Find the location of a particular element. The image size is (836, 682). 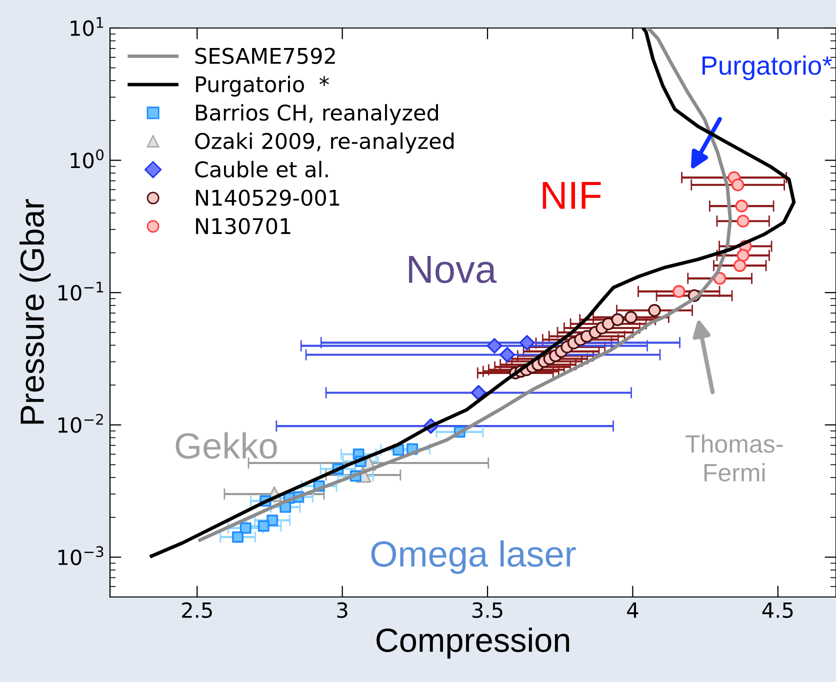

legend-label: Purgatorio * is located at coordinates (262, 86).